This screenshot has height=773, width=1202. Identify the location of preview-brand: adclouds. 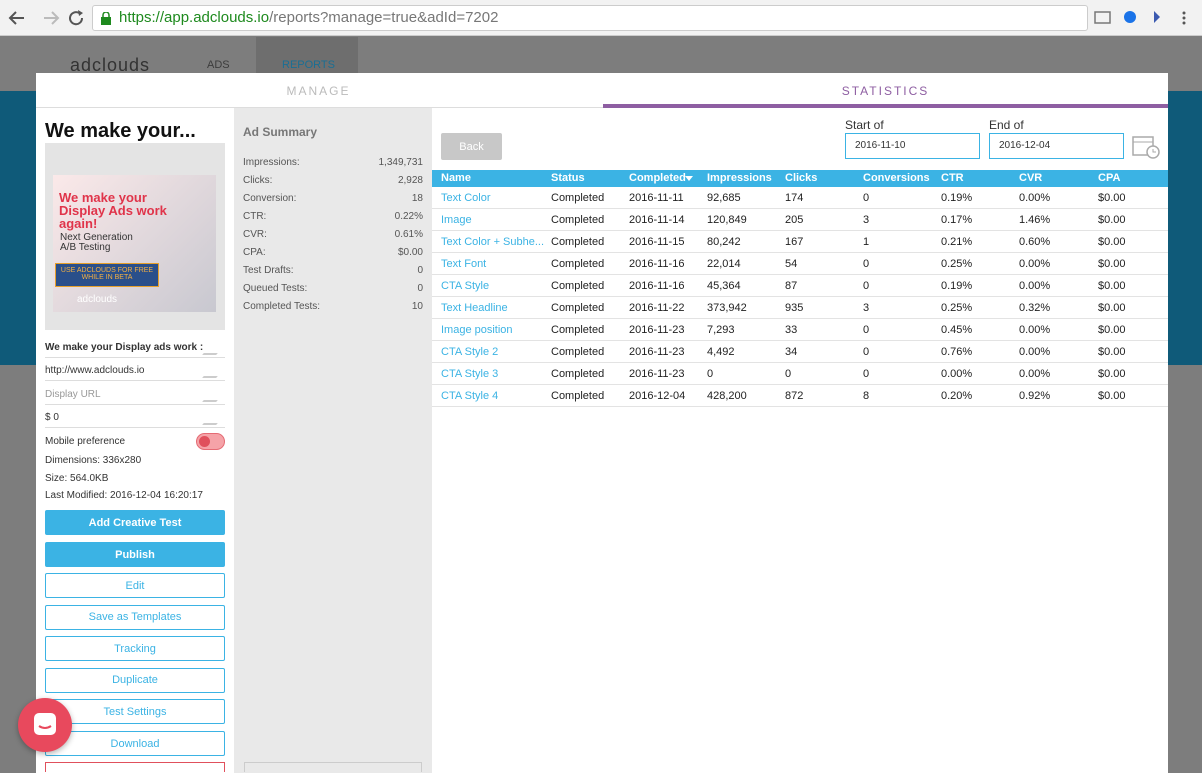
(97, 299).